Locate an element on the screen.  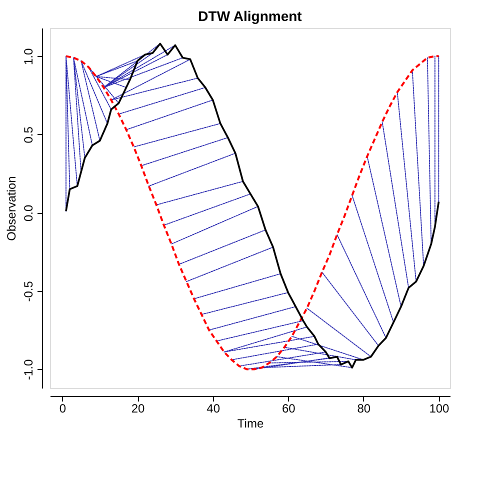
y-tick-label: -1.0 is located at coordinates (29, 369).